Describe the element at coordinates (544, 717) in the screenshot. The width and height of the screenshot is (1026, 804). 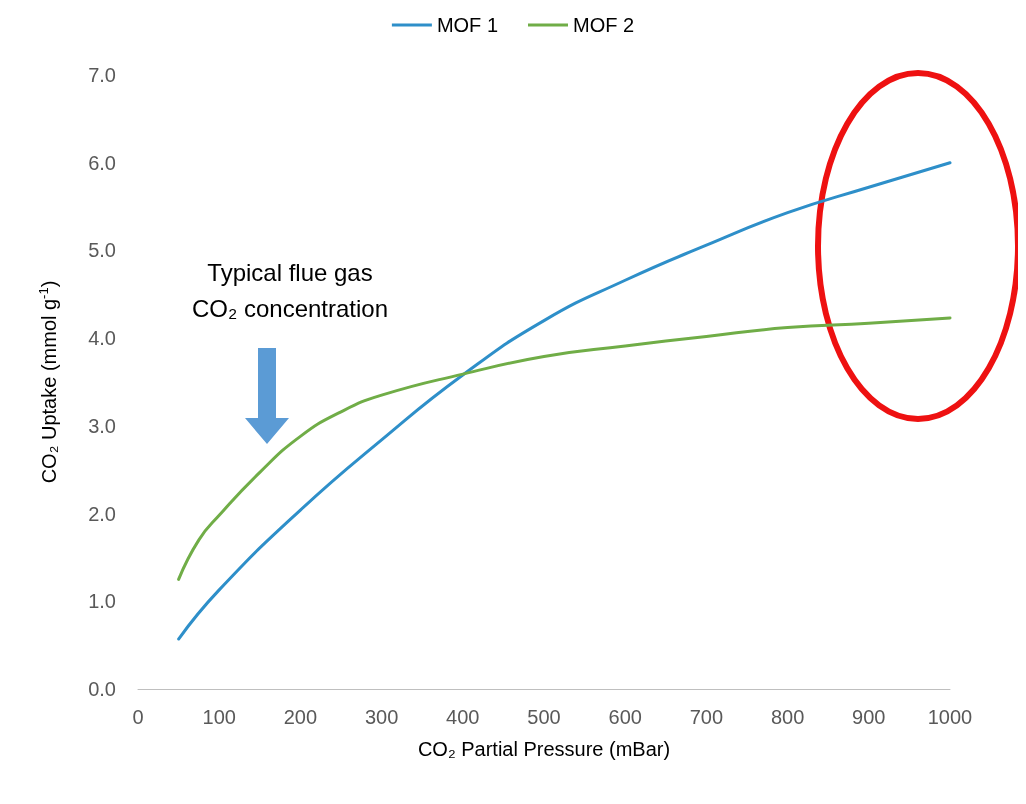
I see `x-tick-label: 500` at that location.